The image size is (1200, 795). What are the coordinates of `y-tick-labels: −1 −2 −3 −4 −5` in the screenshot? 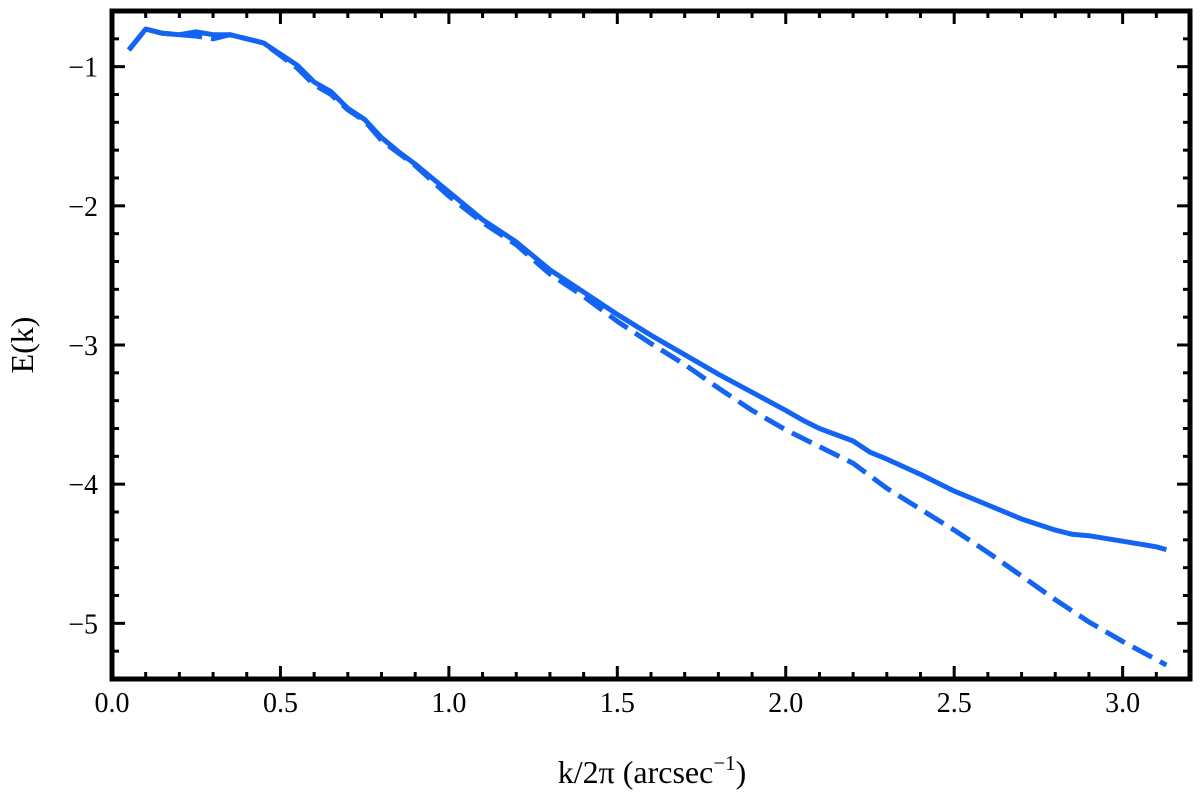 It's located at (83, 347).